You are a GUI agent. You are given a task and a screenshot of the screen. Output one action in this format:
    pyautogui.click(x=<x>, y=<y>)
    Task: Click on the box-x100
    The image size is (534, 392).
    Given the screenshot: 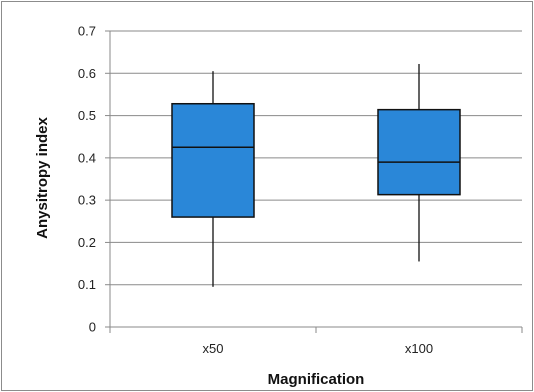 What is the action you would take?
    pyautogui.click(x=419, y=162)
    